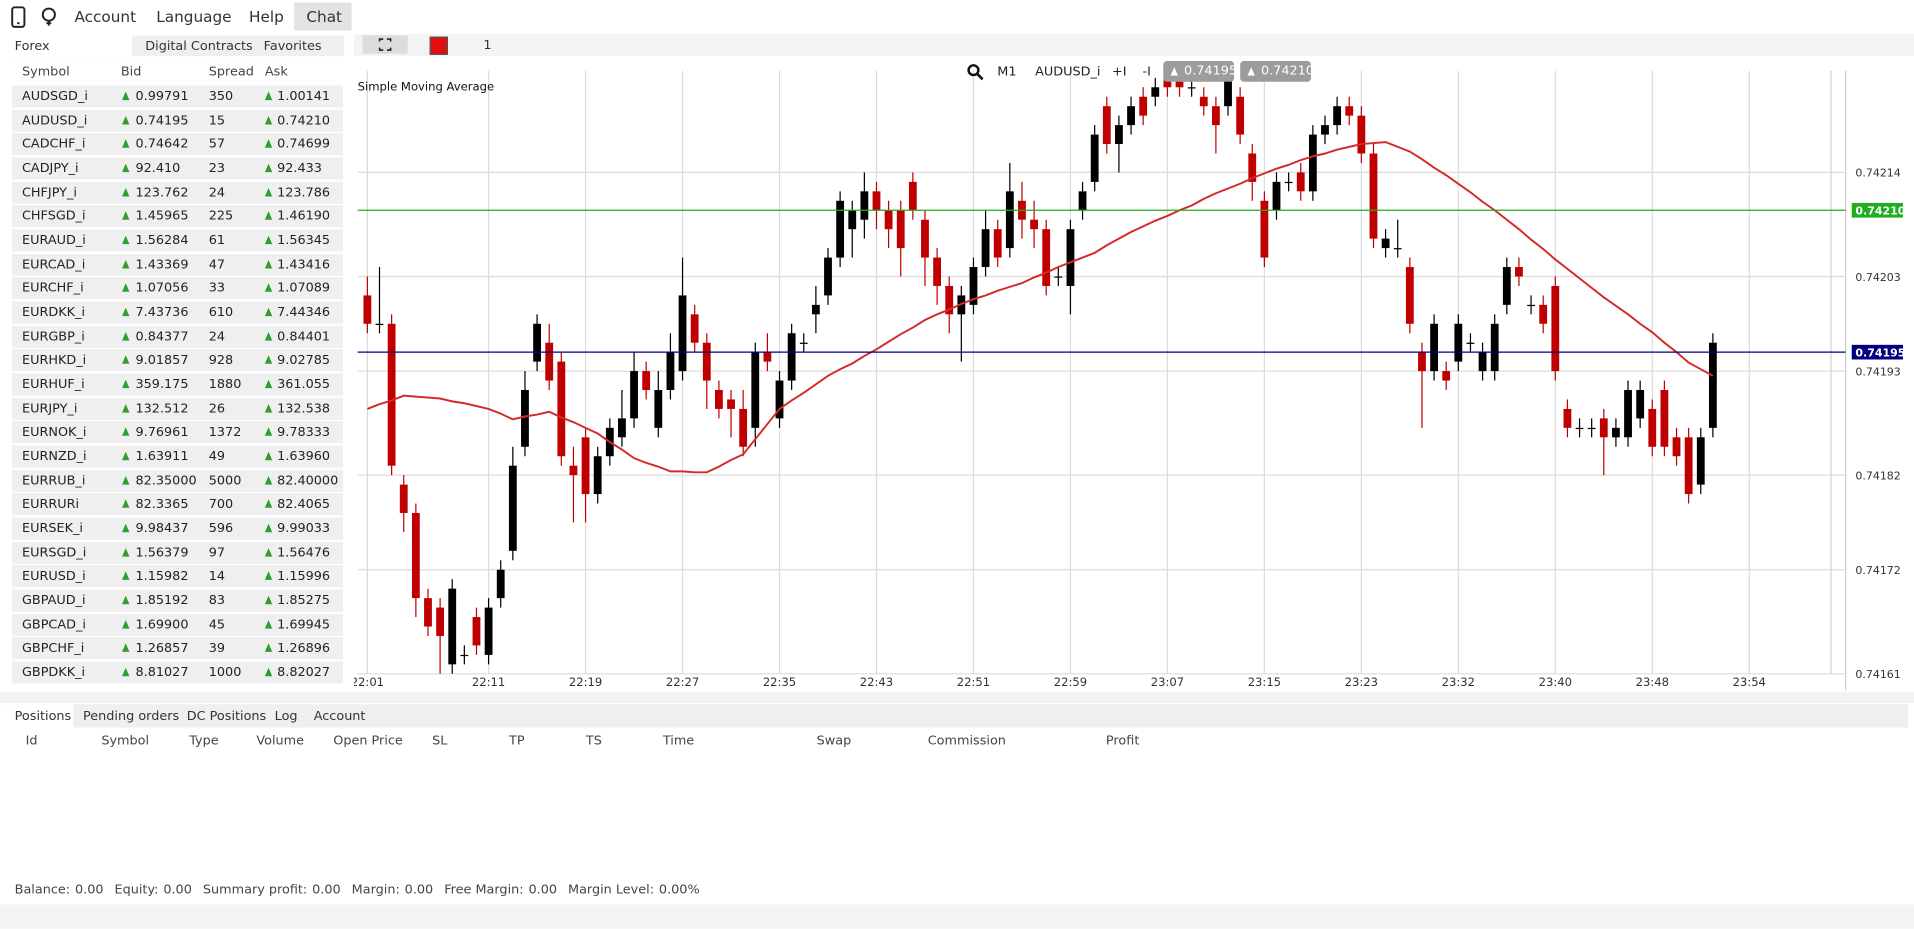  Describe the element at coordinates (162, 528) in the screenshot. I see `bid: 9.98437` at that location.